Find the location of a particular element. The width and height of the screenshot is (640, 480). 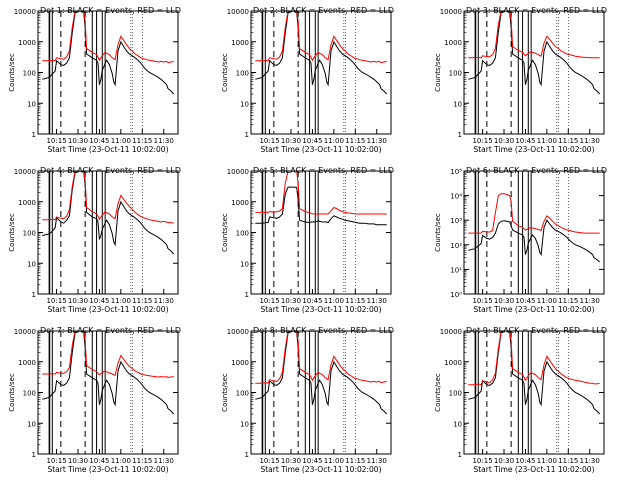

panel-title: Det 9: BLACK = Events, RED = LLD is located at coordinates (536, 330).